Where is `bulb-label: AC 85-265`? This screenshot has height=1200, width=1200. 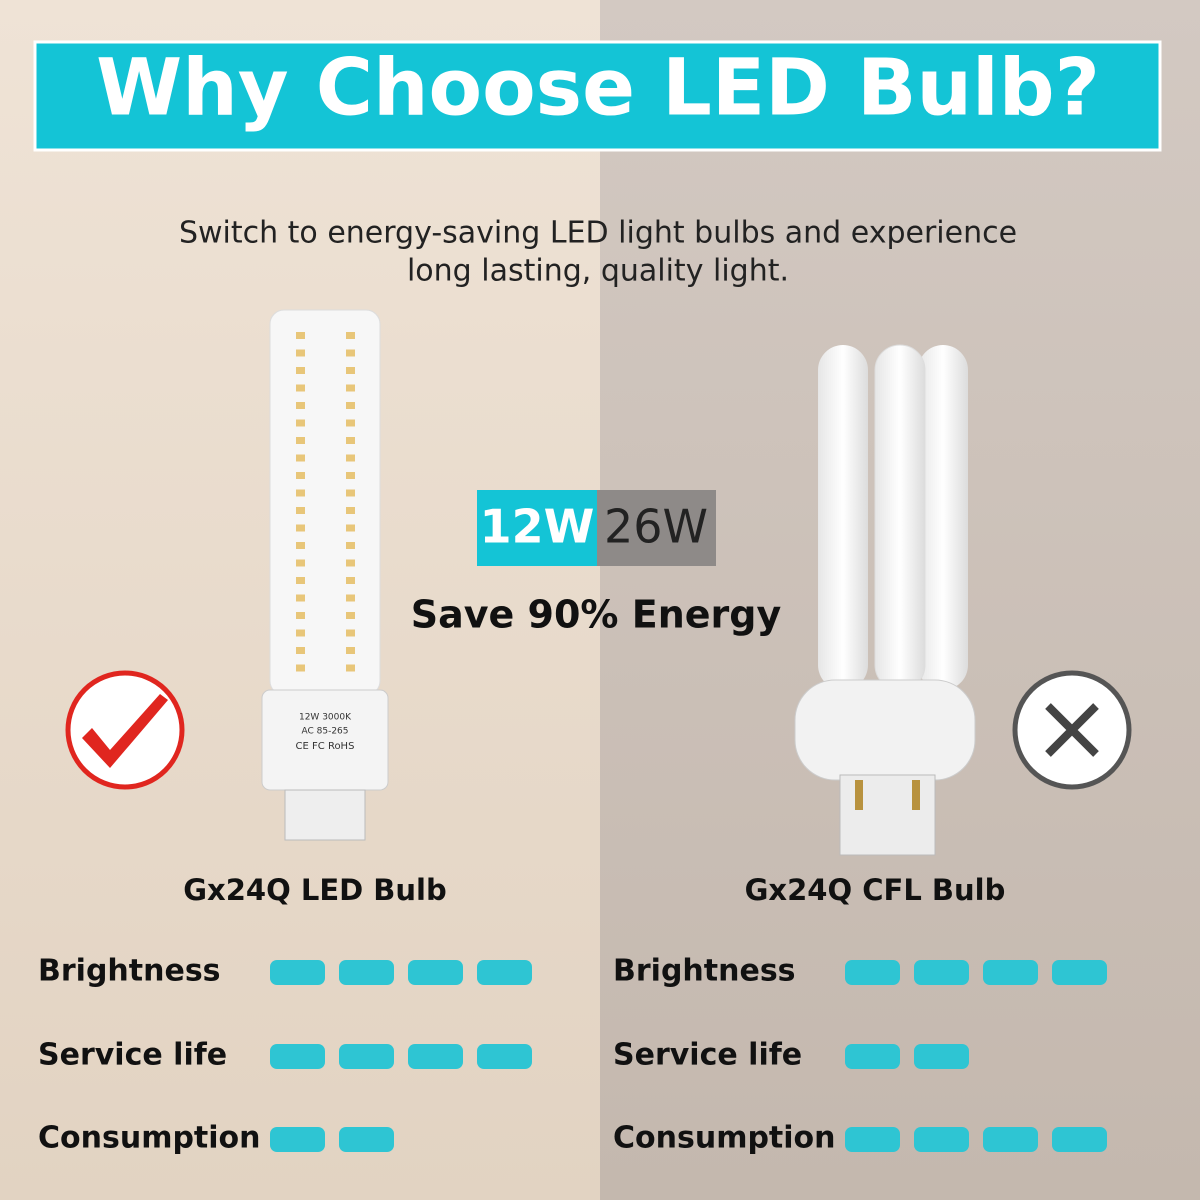
bulb-label: AC 85-265 is located at coordinates (324, 732).